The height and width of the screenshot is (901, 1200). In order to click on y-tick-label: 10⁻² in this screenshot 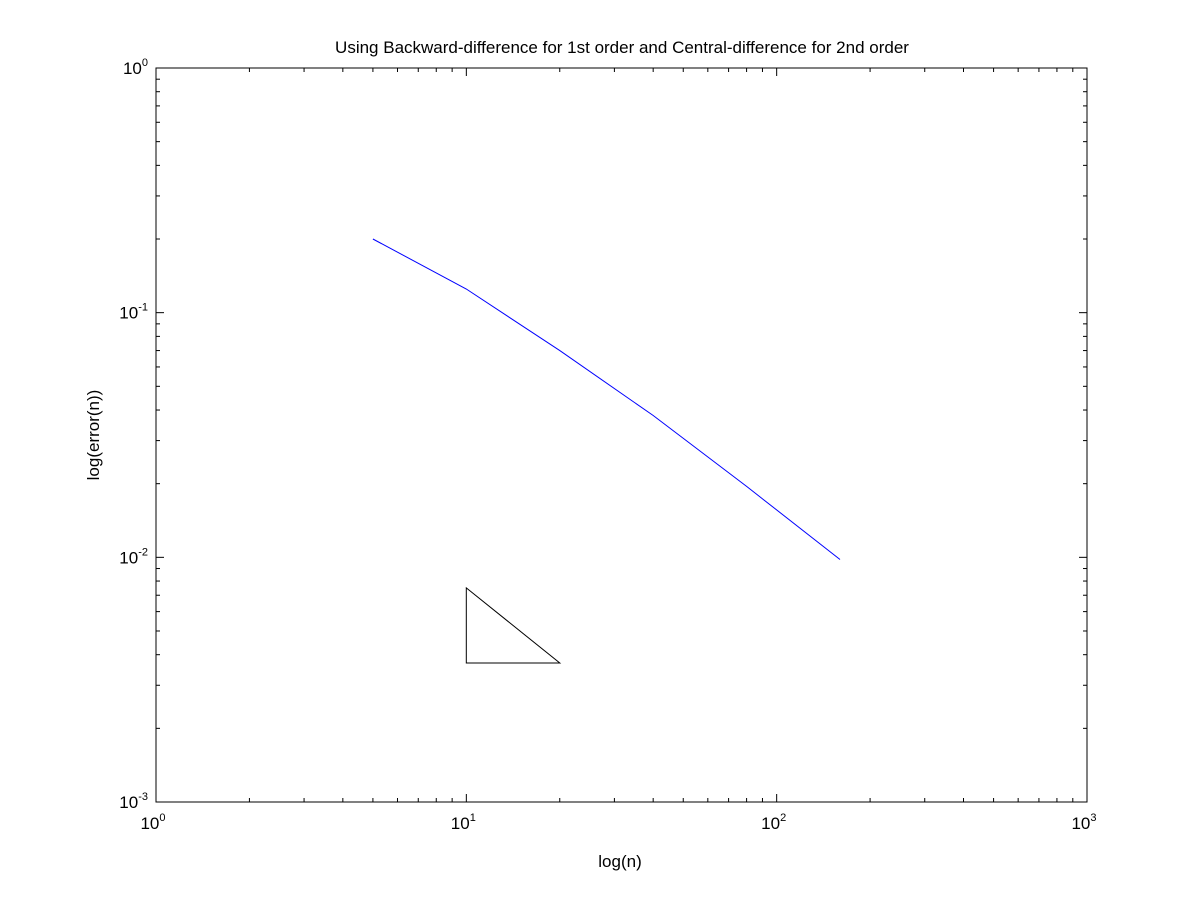, I will do `click(133, 556)`.